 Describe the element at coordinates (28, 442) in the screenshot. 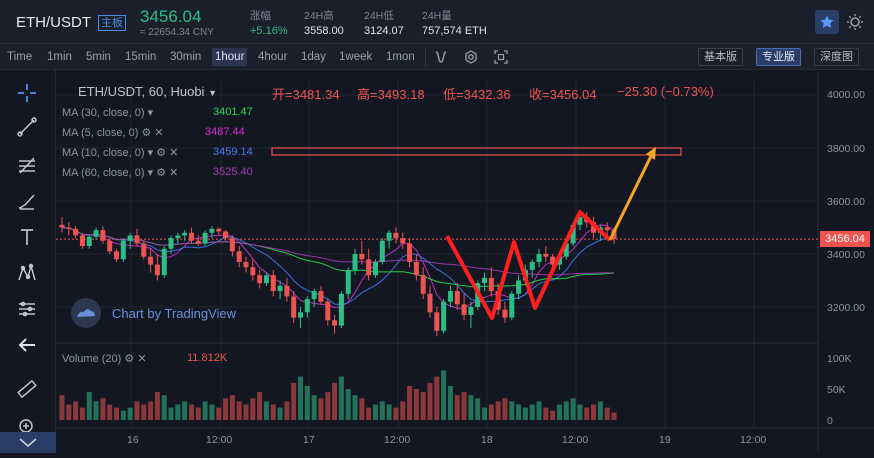

I see `collapse-toolbar-button` at that location.